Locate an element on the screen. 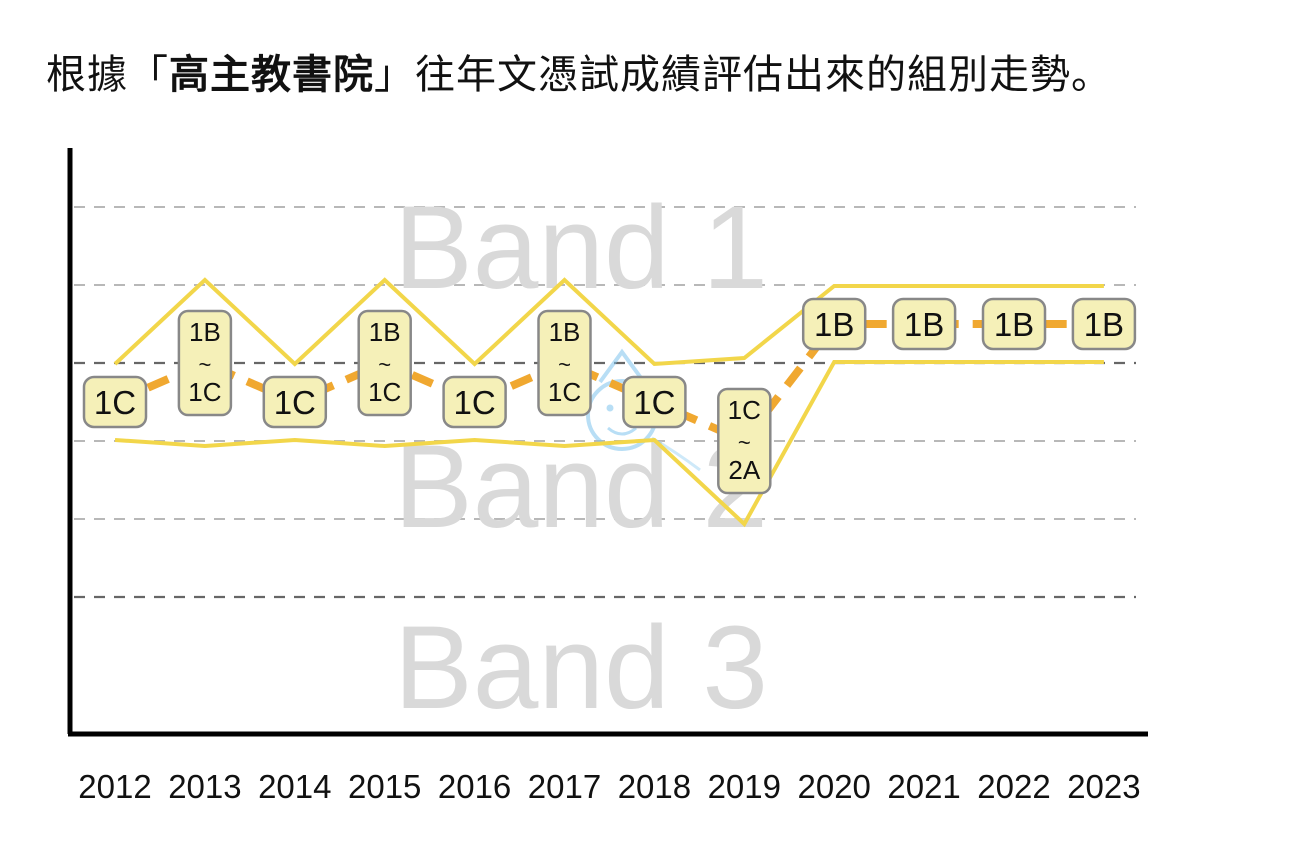 The image size is (1290, 848). grade-tag: 1C ~2A is located at coordinates (744, 441).